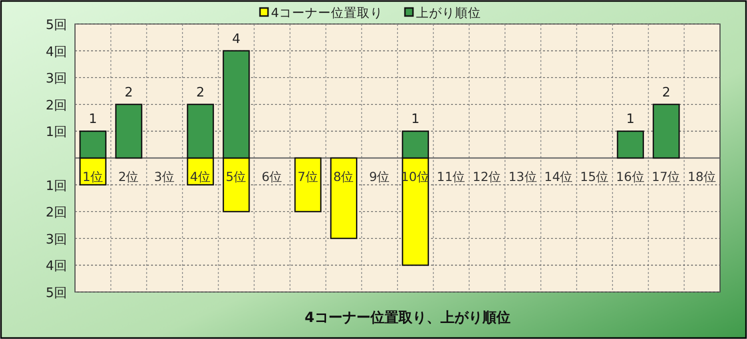  What do you see at coordinates (236, 176) in the screenshot?
I see `x-tick-label: 5位` at bounding box center [236, 176].